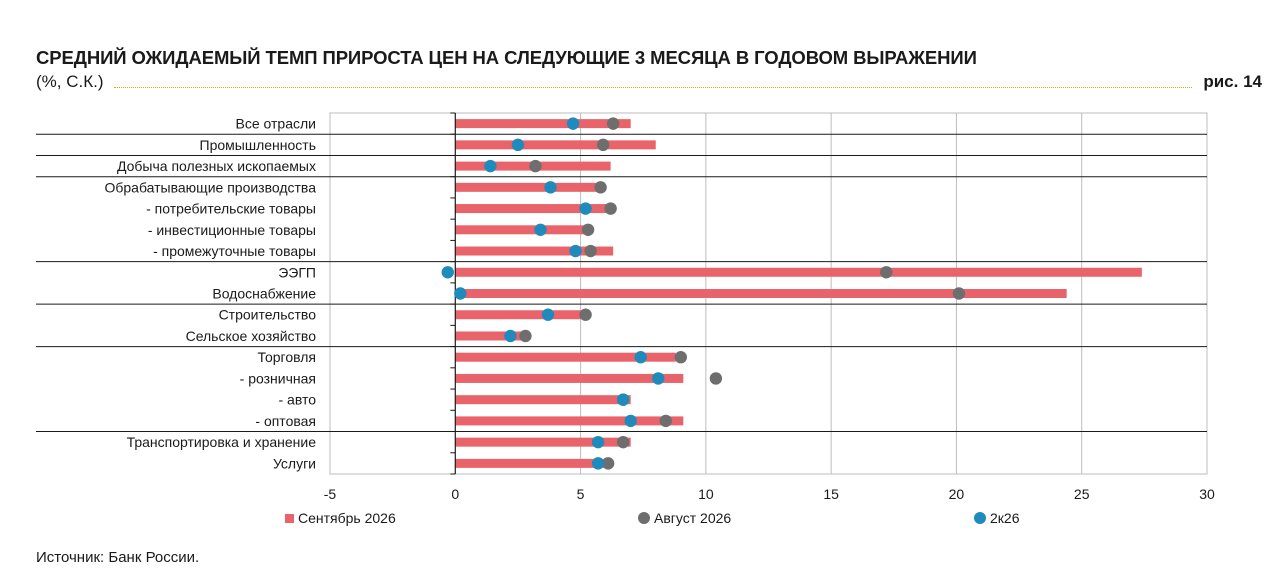  Describe the element at coordinates (347, 518) in the screenshot. I see `legend-label-september: Сентябрь 2026` at that location.